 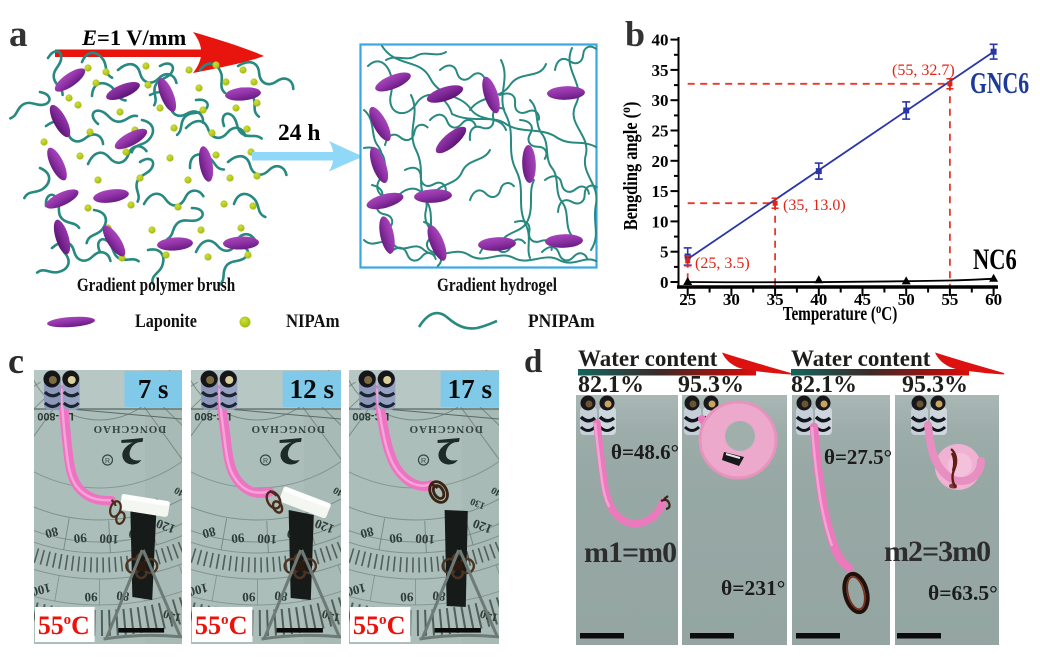 I want to click on svg-text: b, so click(x=635, y=34).